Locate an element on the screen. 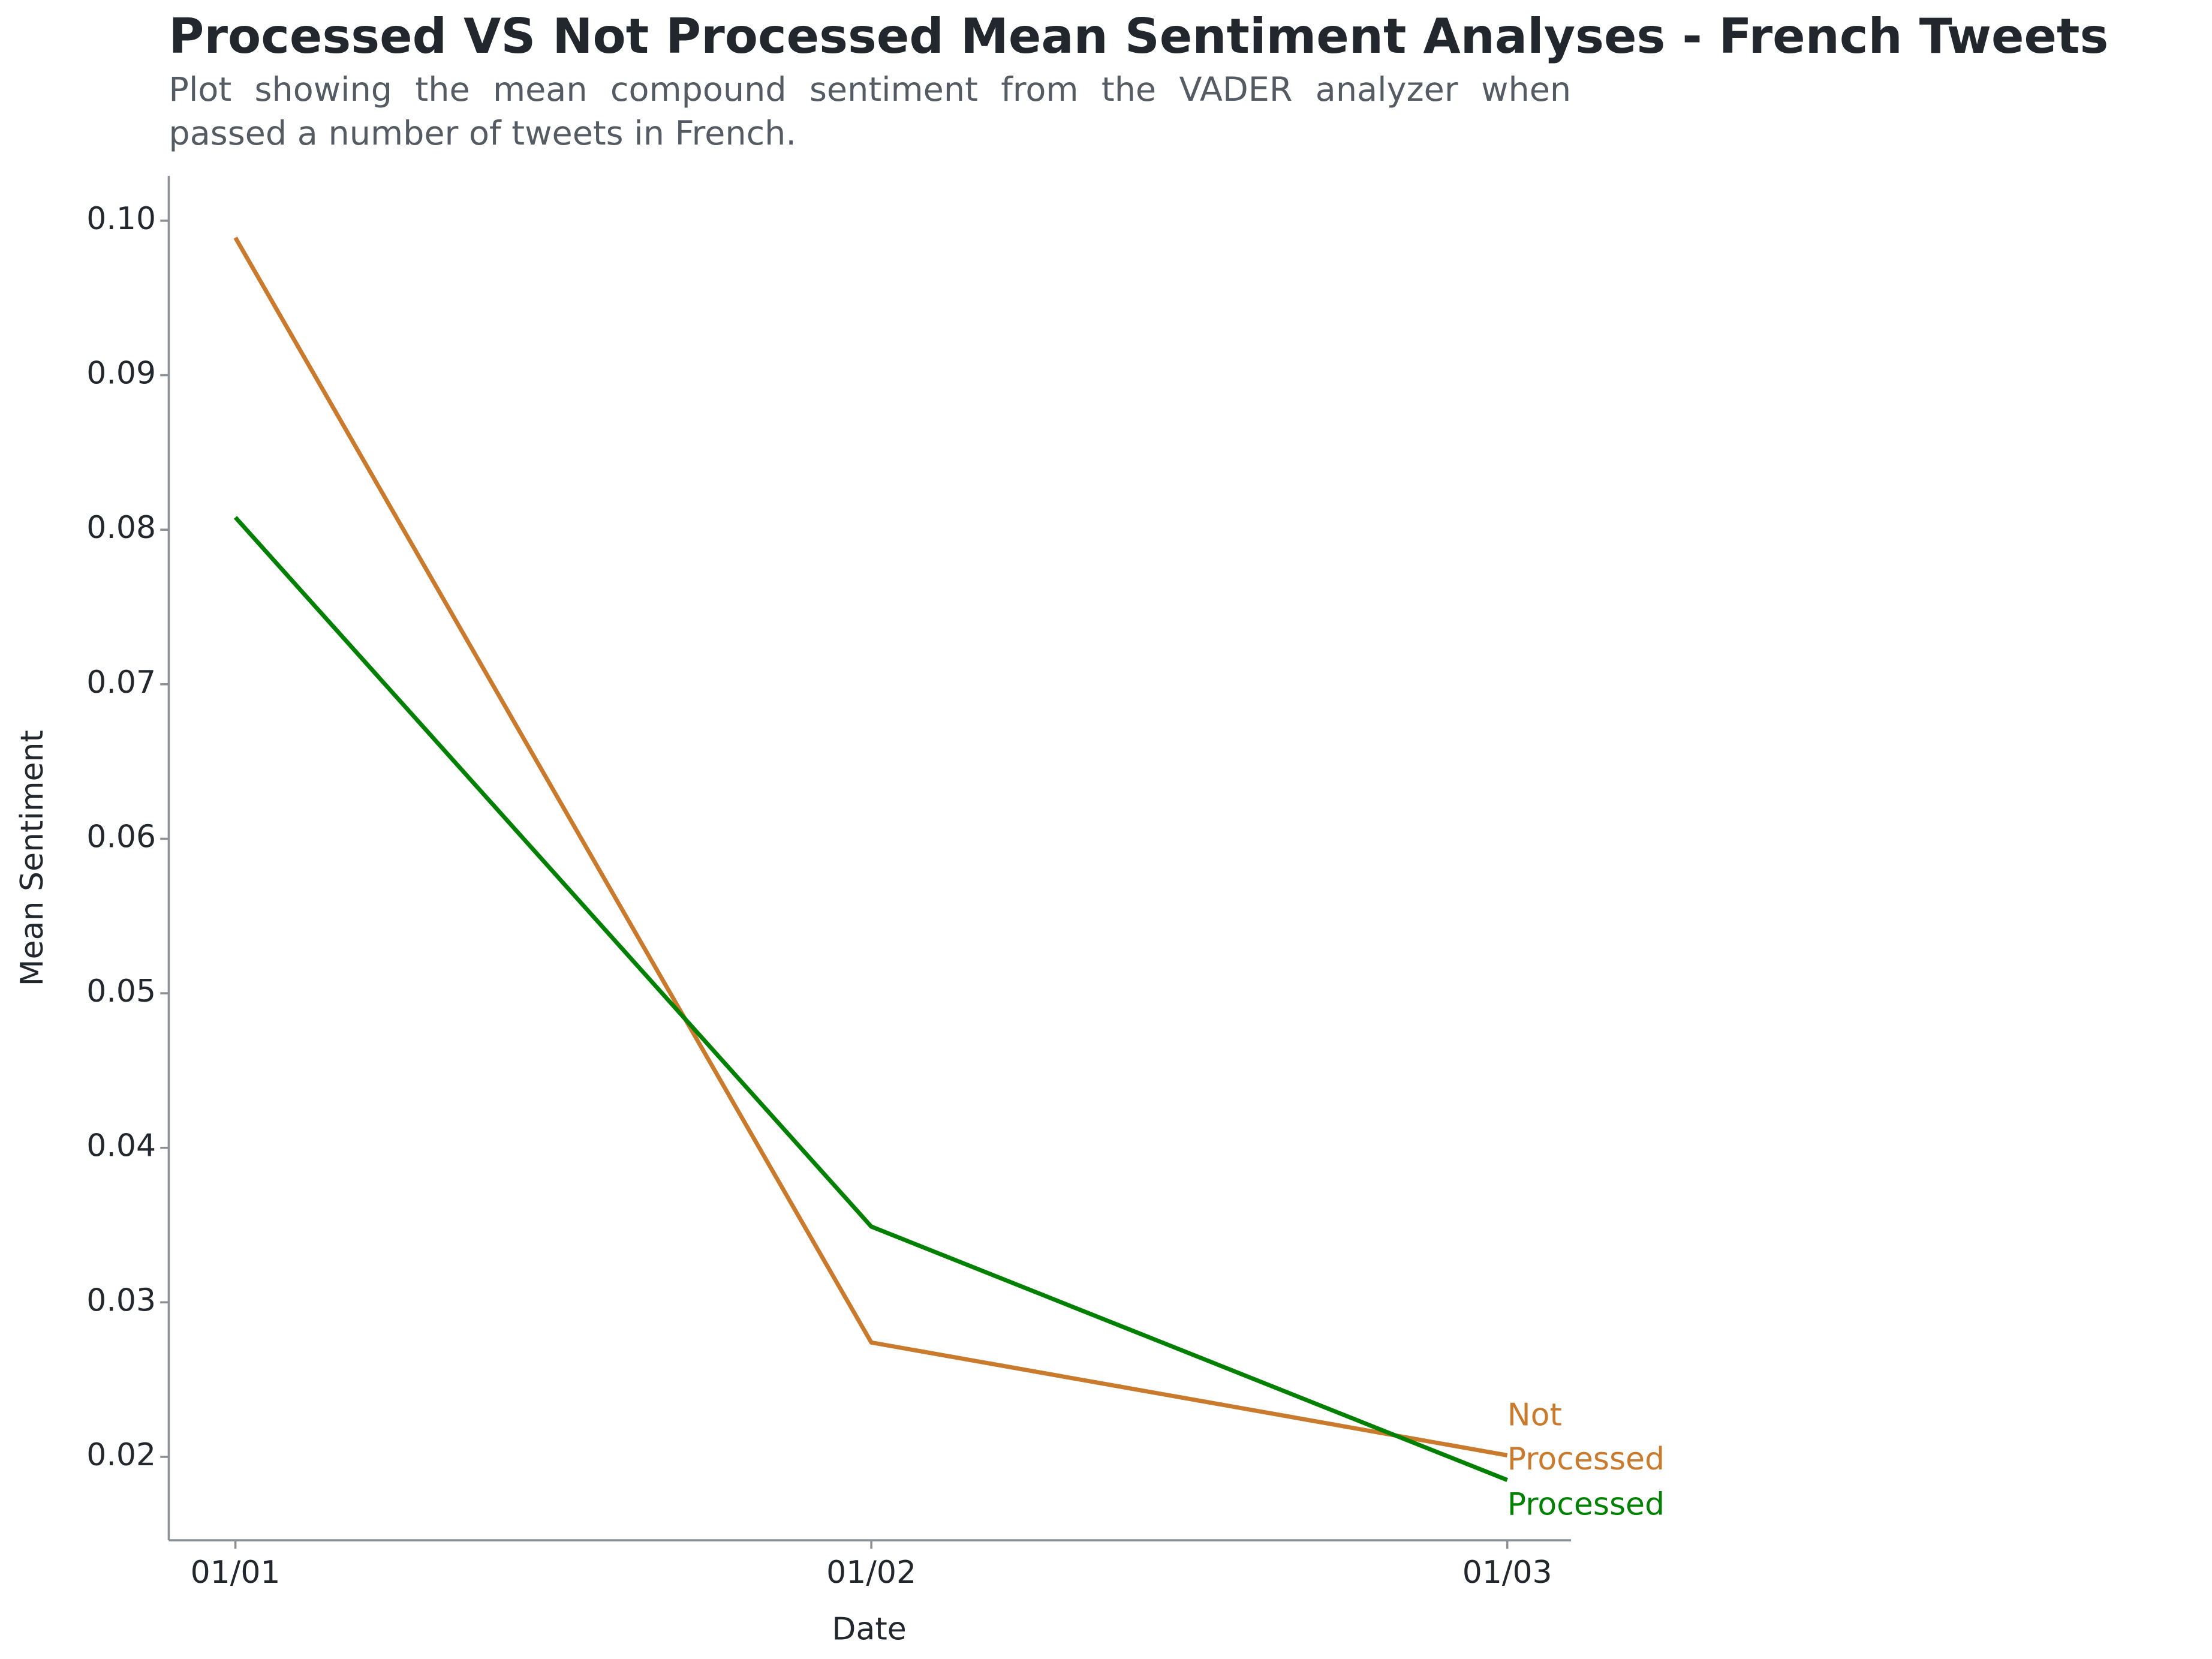  y-tick-label: 0.04 is located at coordinates (121, 1146).